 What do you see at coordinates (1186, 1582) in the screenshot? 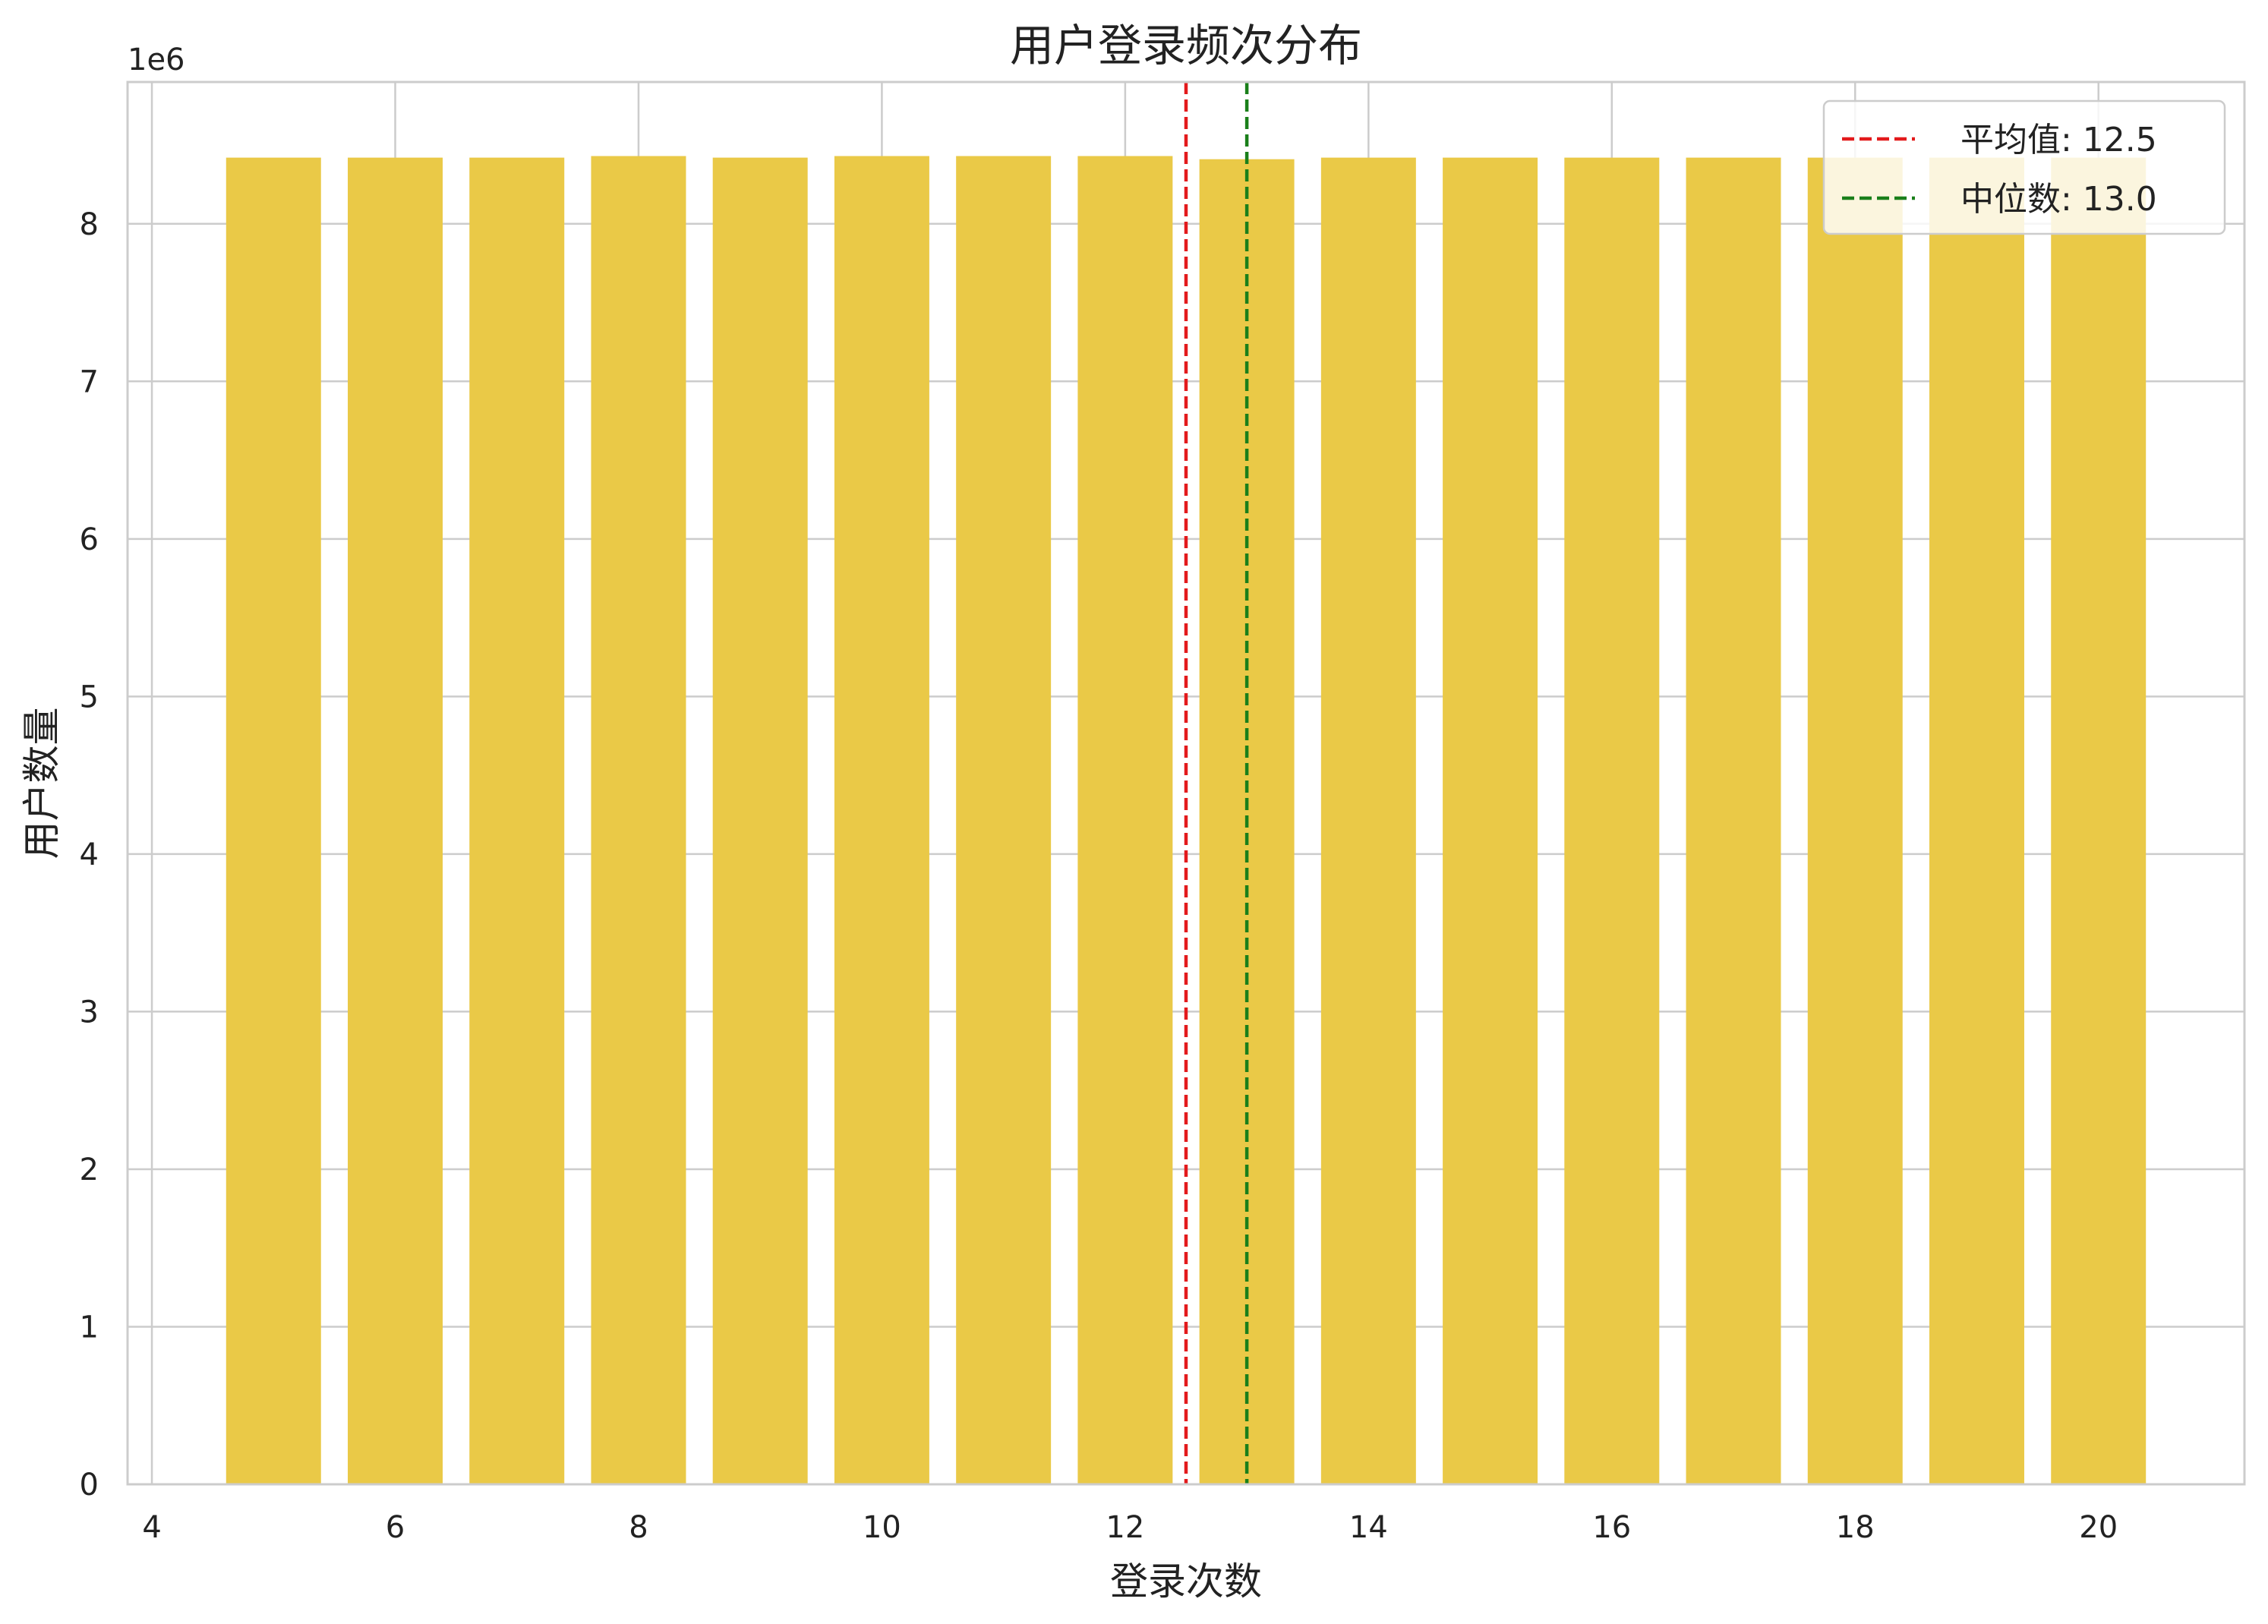
I see `x-axis-title: 登录次数` at bounding box center [1186, 1582].